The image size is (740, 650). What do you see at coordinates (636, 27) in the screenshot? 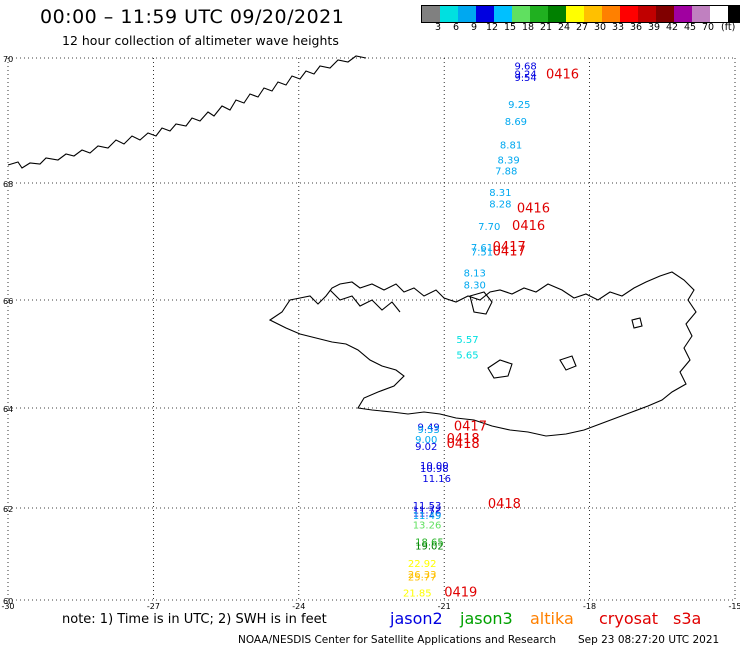
I see `scale-label: 36` at bounding box center [636, 27].